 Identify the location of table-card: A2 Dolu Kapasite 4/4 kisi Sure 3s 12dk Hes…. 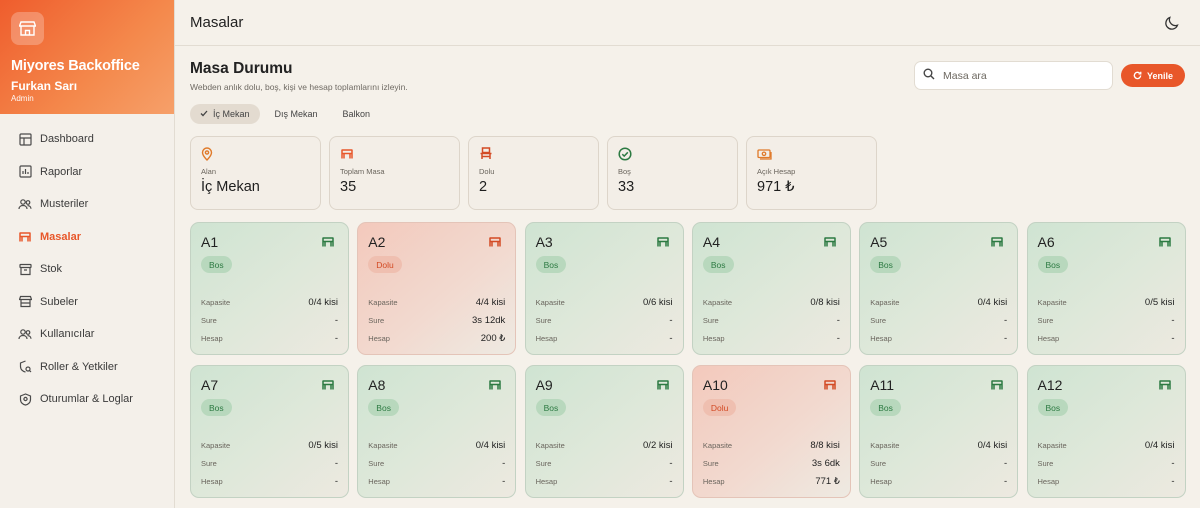
(437, 288).